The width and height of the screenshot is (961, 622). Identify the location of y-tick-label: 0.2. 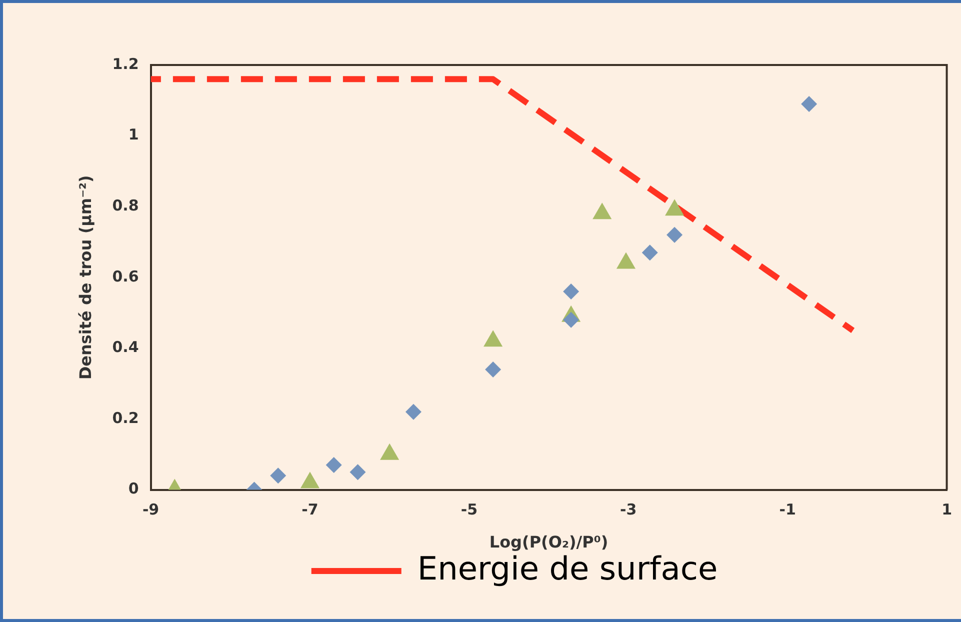
(125, 417).